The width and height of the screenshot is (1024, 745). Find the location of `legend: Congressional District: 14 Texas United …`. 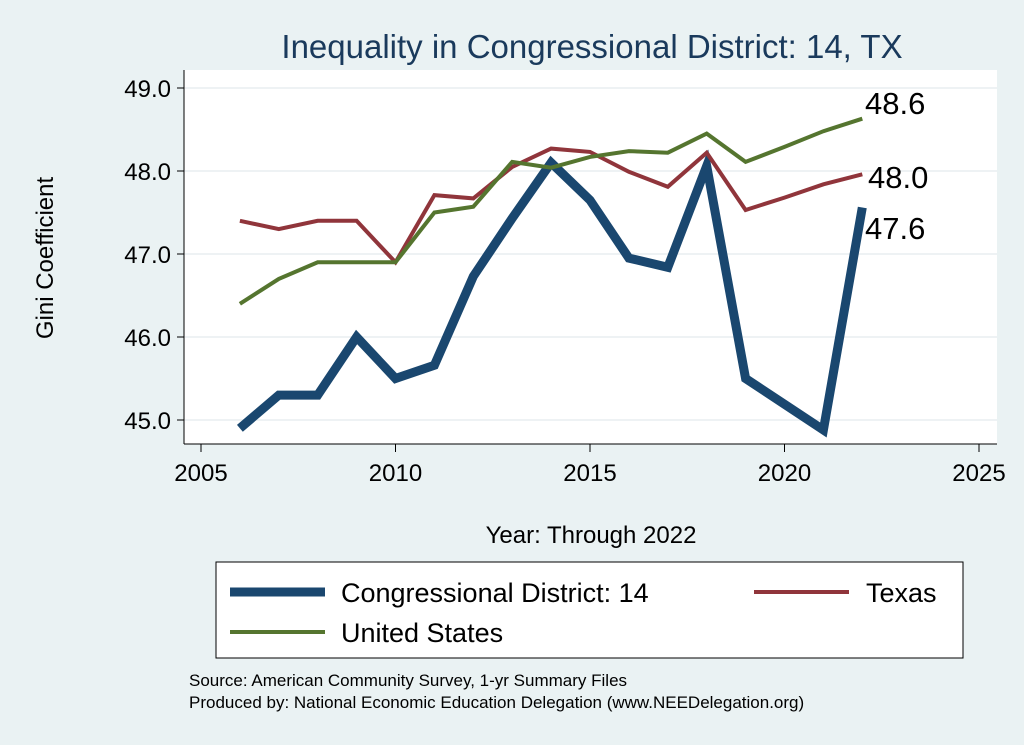

legend: Congressional District: 14 Texas United … is located at coordinates (589, 610).